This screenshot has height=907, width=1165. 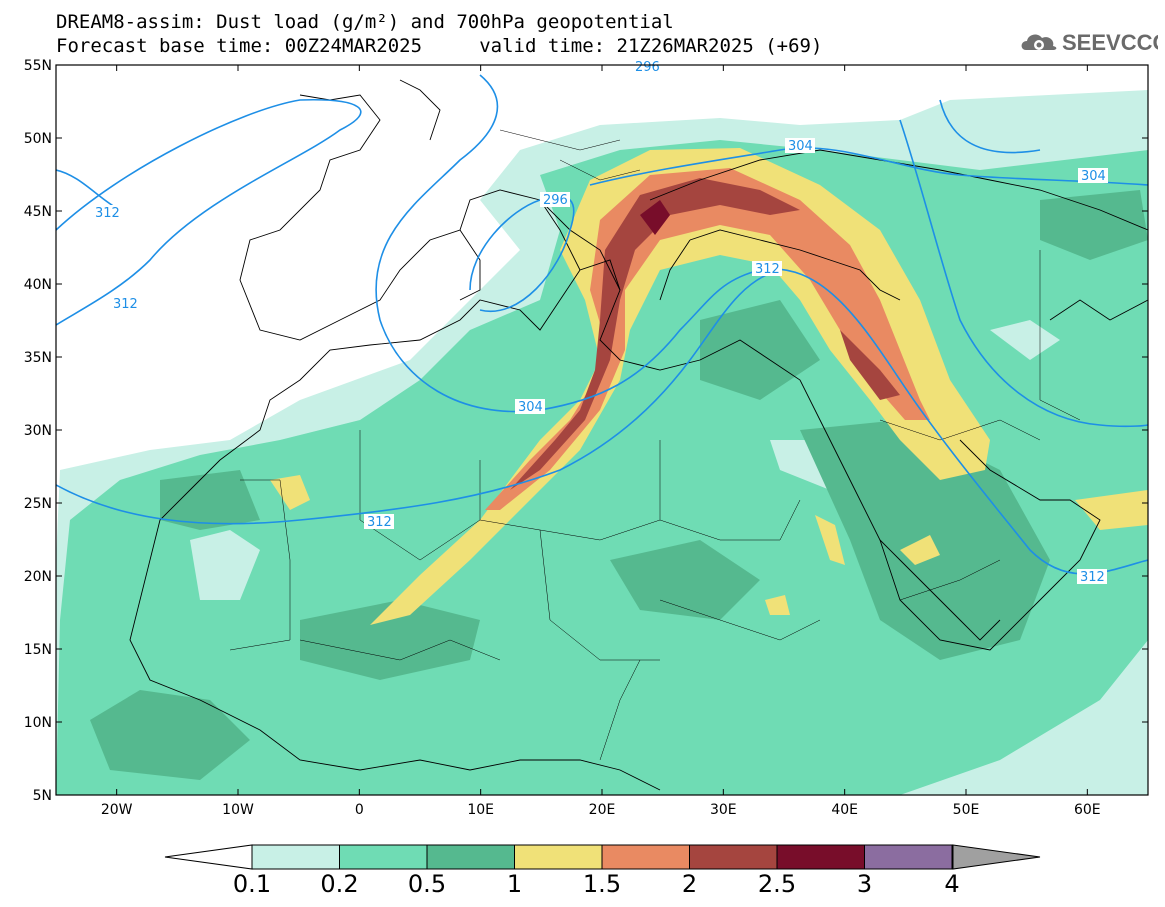 What do you see at coordinates (38, 358) in the screenshot?
I see `lat-tick-label: 35N` at bounding box center [38, 358].